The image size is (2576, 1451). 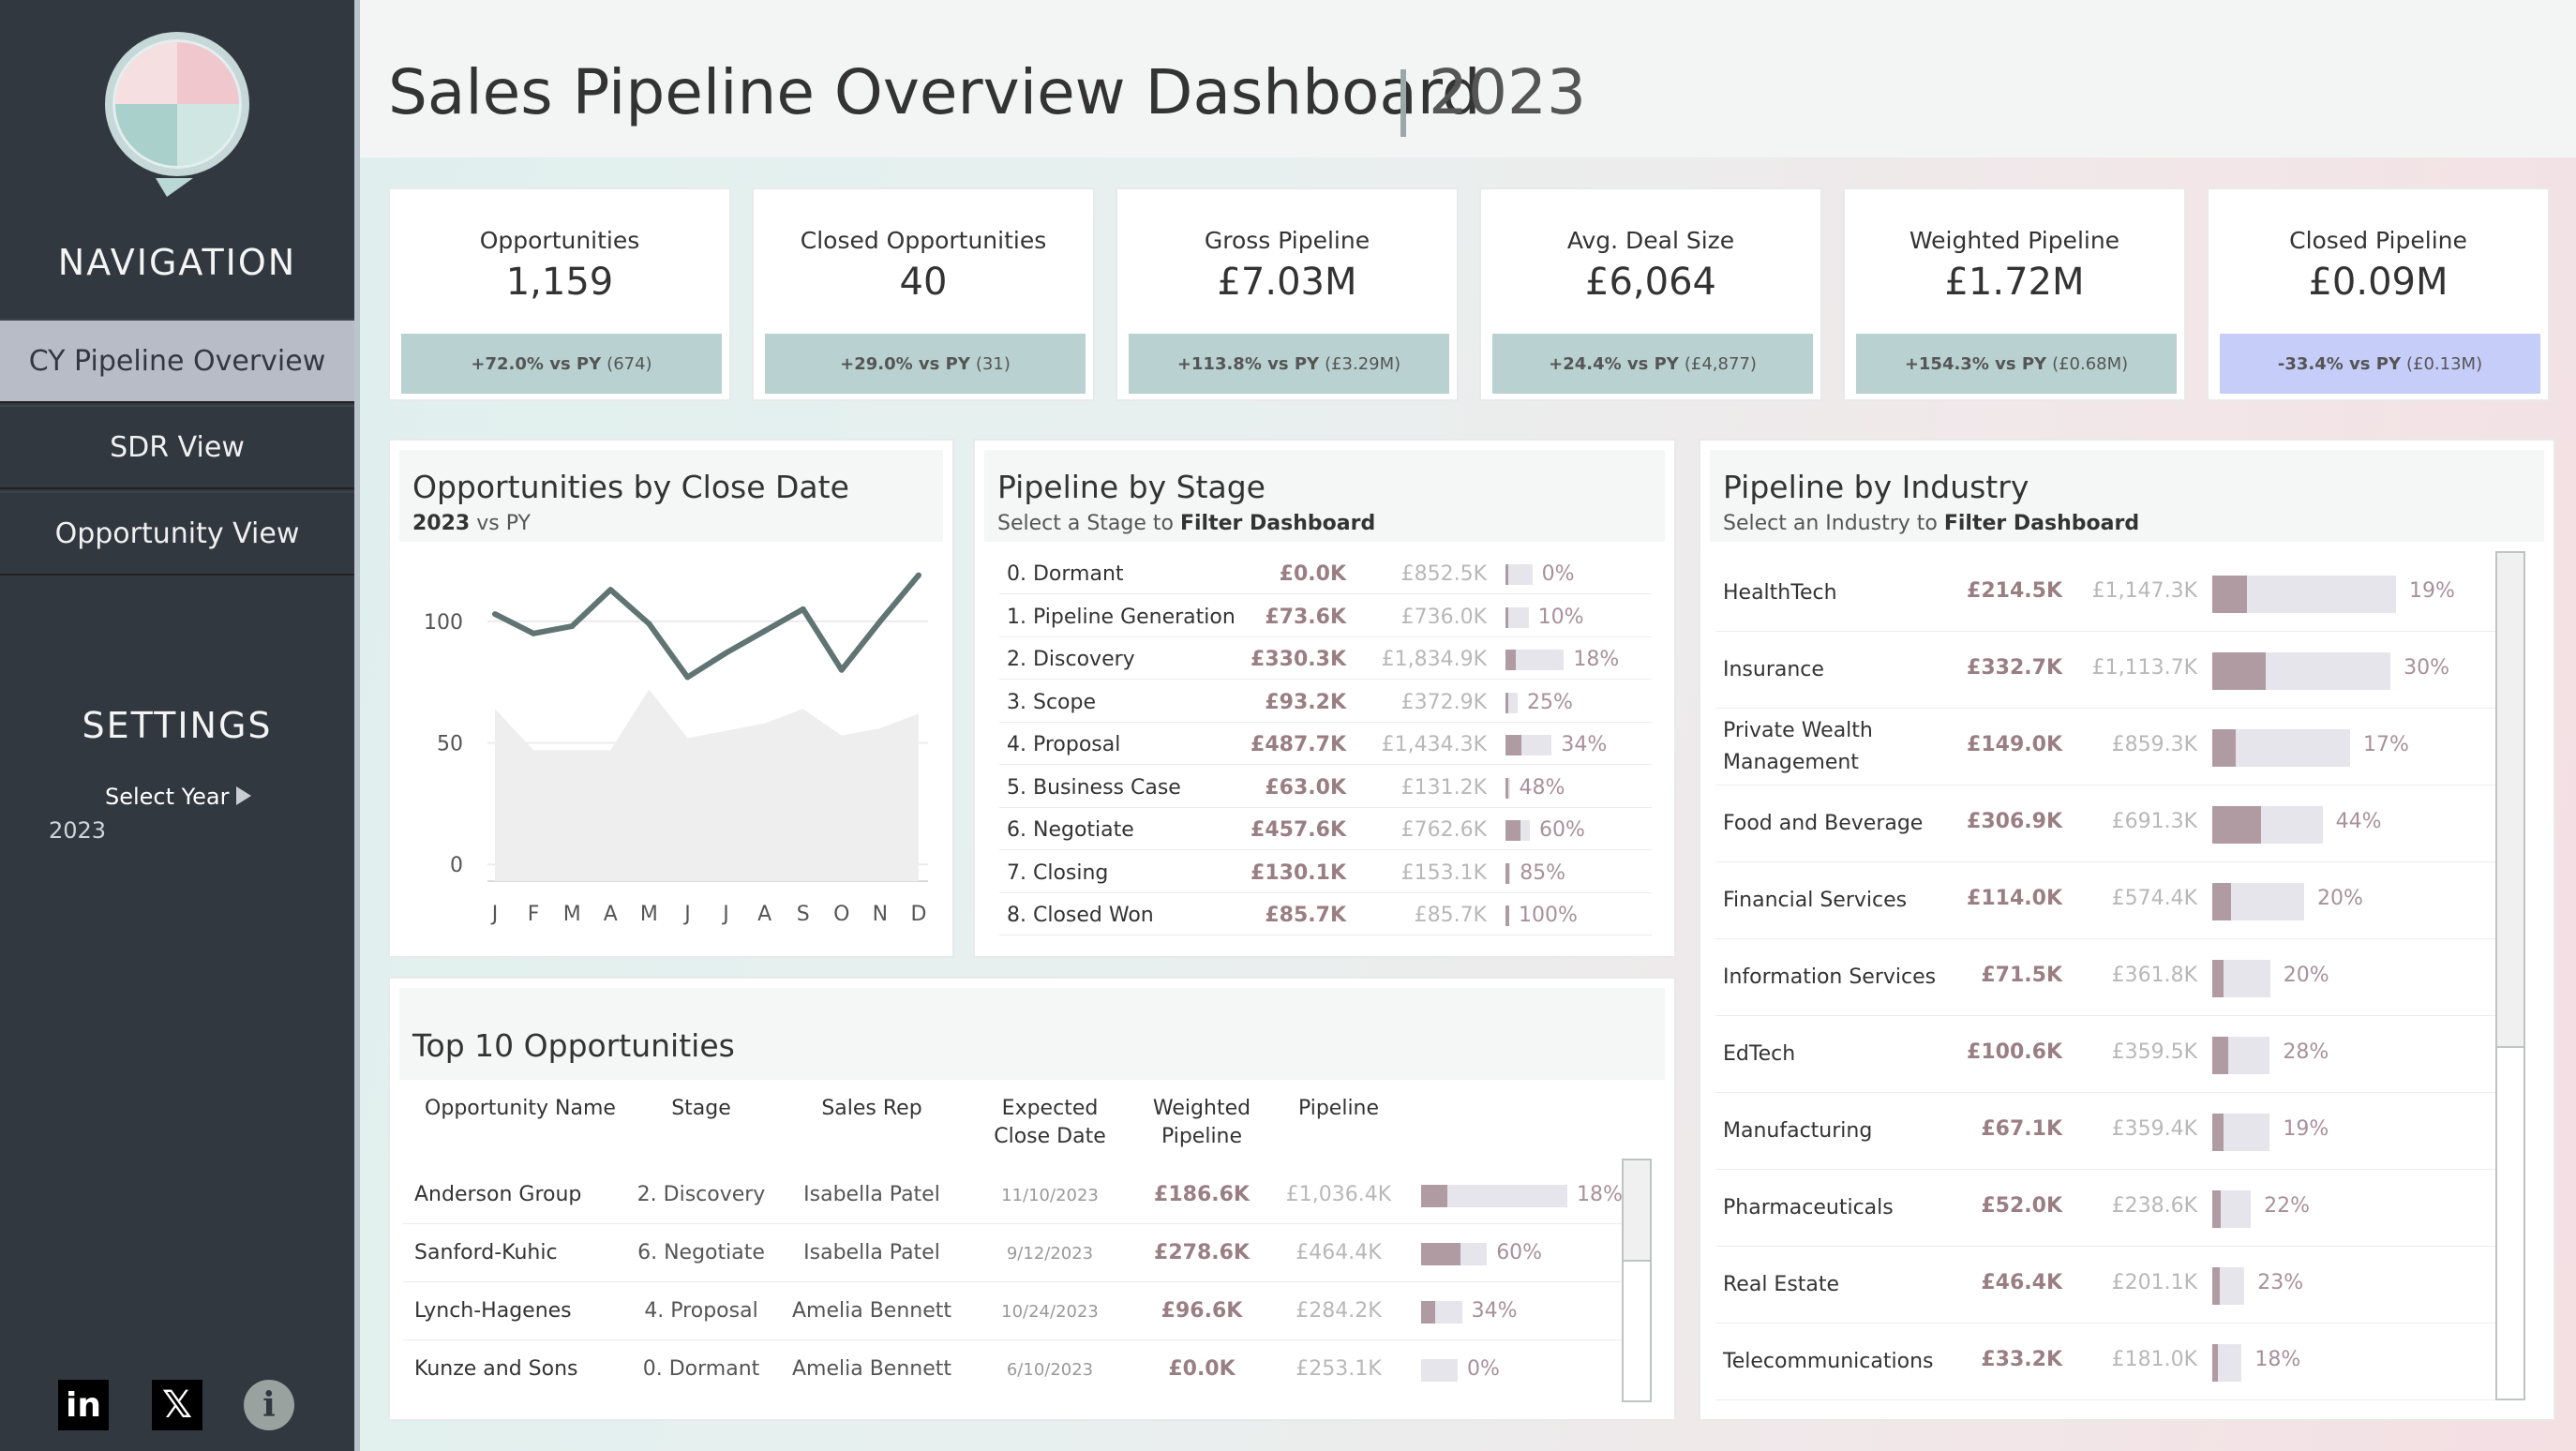 What do you see at coordinates (2107, 1209) in the screenshot?
I see `industry-row: Pharmaceuticals £52.0K £238.6K 22%` at bounding box center [2107, 1209].